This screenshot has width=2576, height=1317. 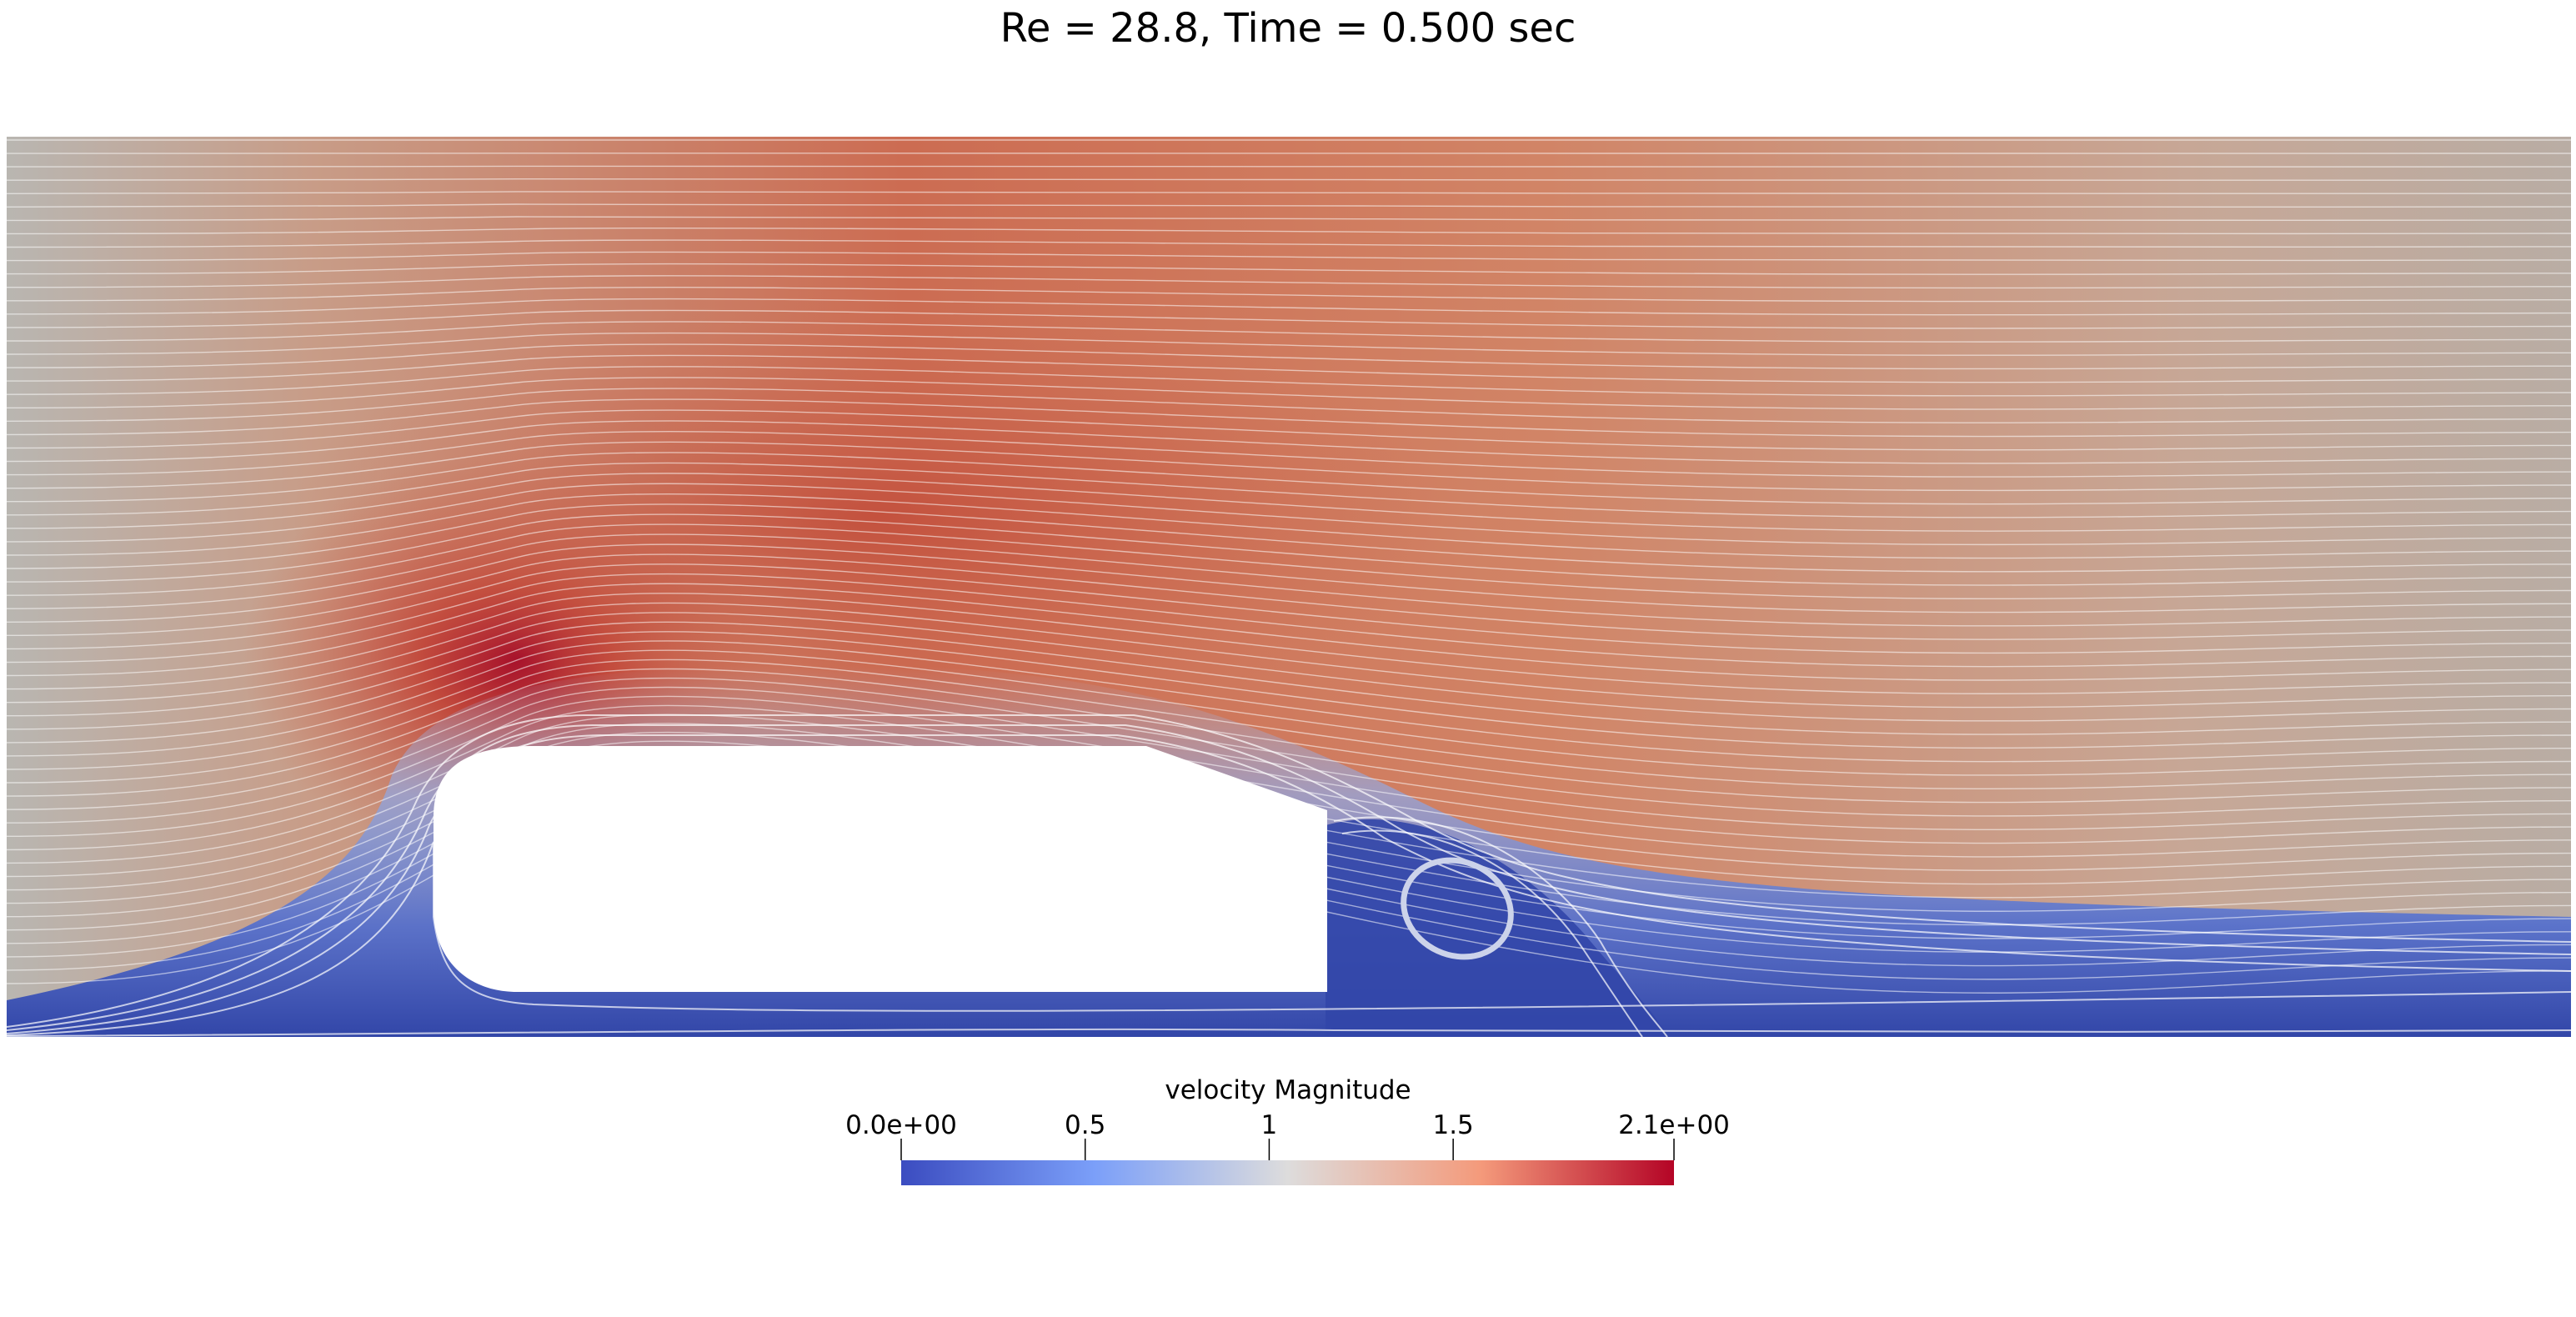 I want to click on colorbar-tick-label: 0.0e+00, so click(x=901, y=1125).